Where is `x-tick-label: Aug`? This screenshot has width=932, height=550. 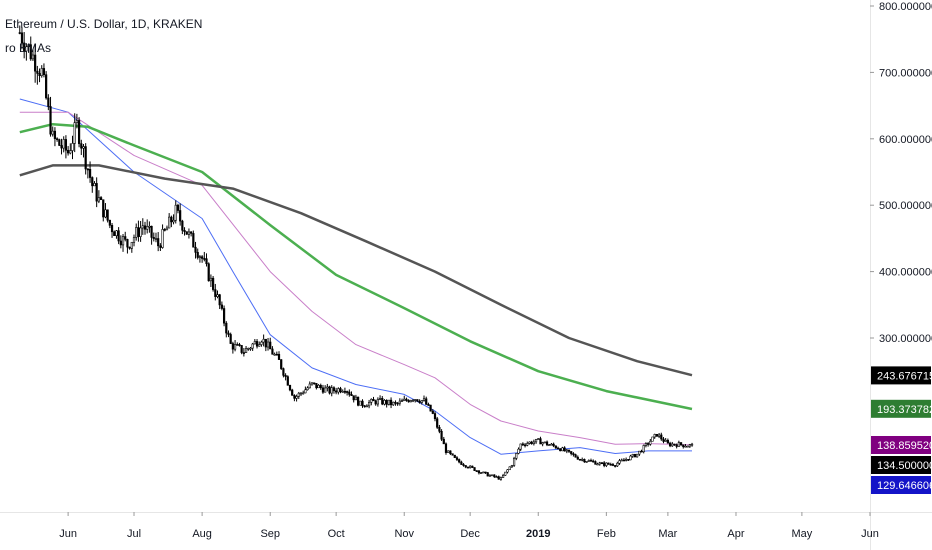 x-tick-label: Aug is located at coordinates (202, 534).